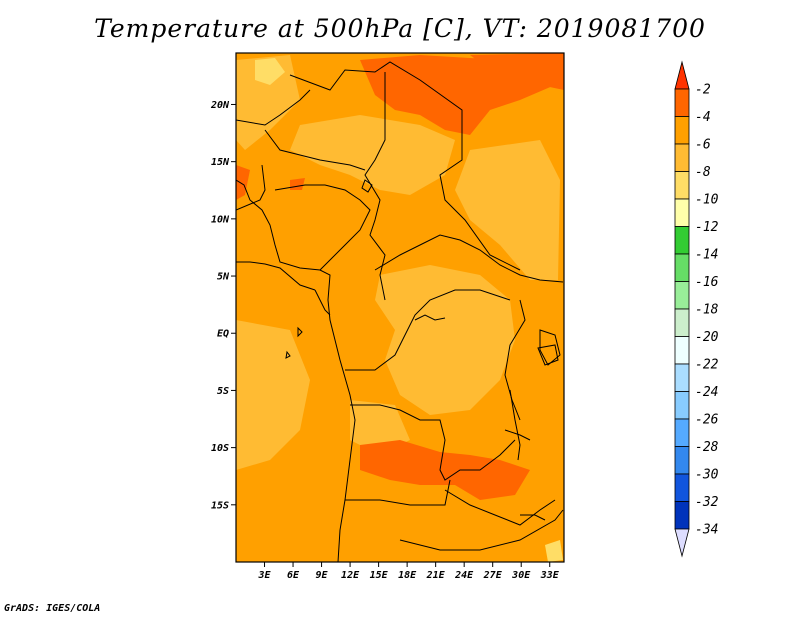  What do you see at coordinates (264, 575) in the screenshot?
I see `lon-tick-label: 3E` at bounding box center [264, 575].